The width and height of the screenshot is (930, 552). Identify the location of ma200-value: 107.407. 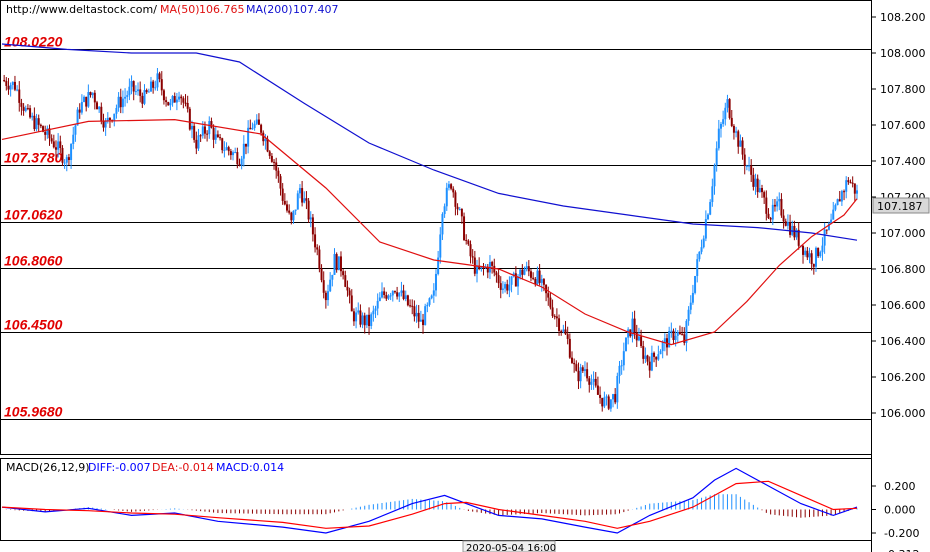
(316, 9).